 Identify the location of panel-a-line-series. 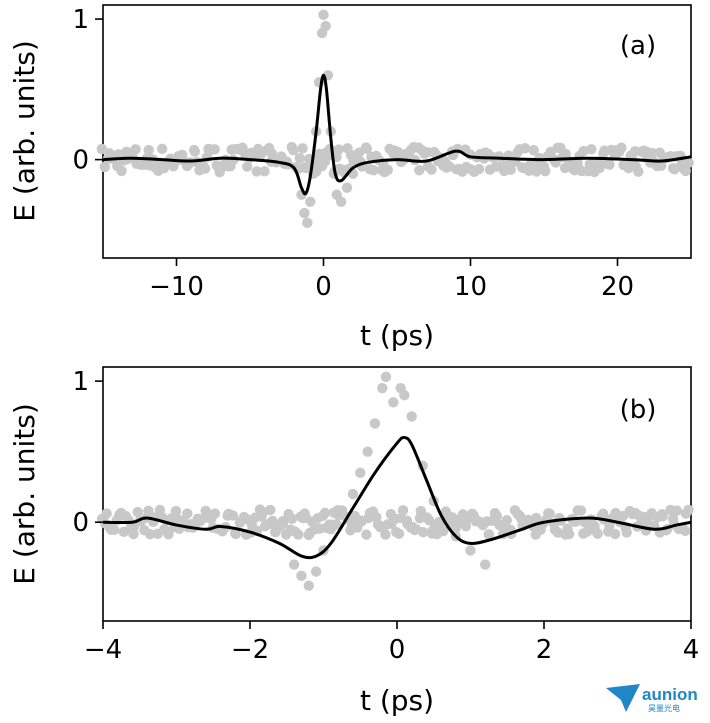
(397, 134).